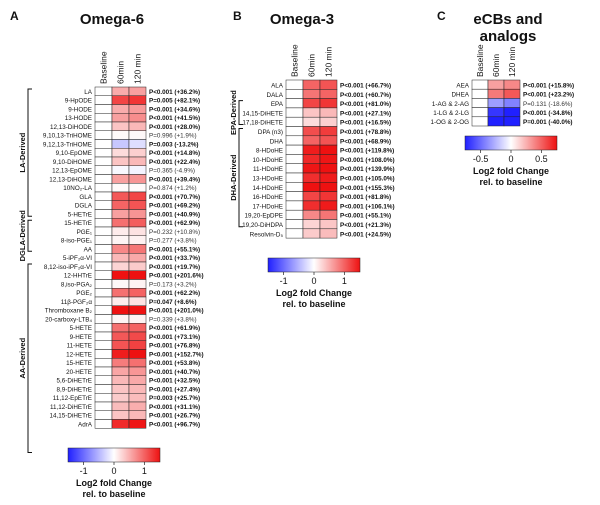  What do you see at coordinates (67, 144) in the screenshot?
I see `row-label-9-12-13-trihome: 9,12,13-TriHOME` at bounding box center [67, 144].